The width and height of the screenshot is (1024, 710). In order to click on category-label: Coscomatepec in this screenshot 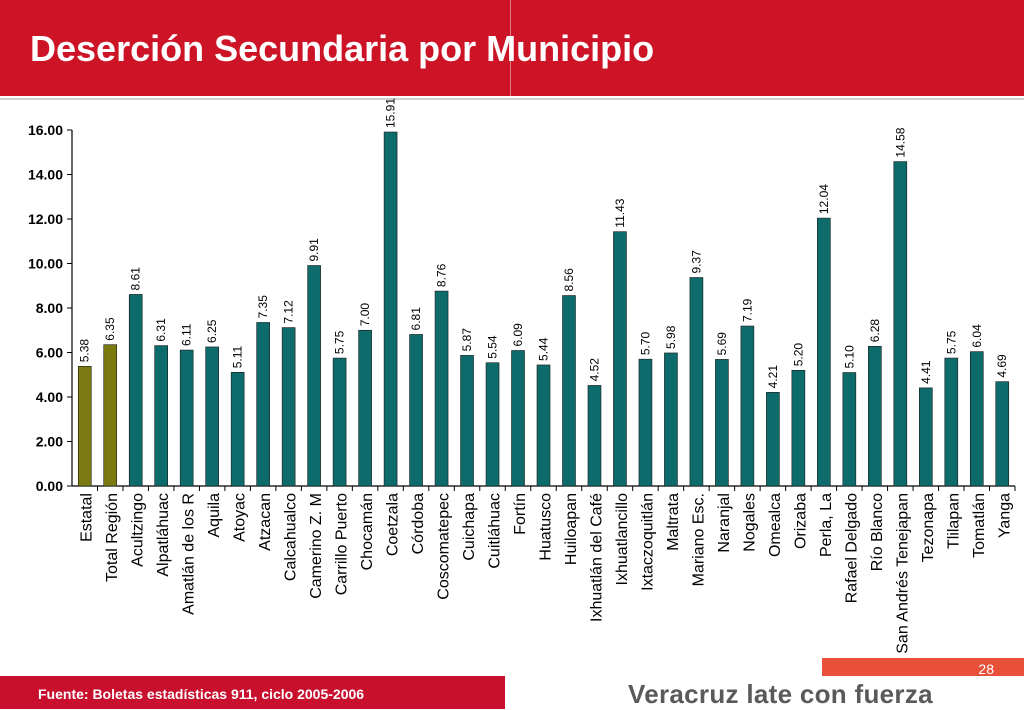, I will do `click(444, 546)`.